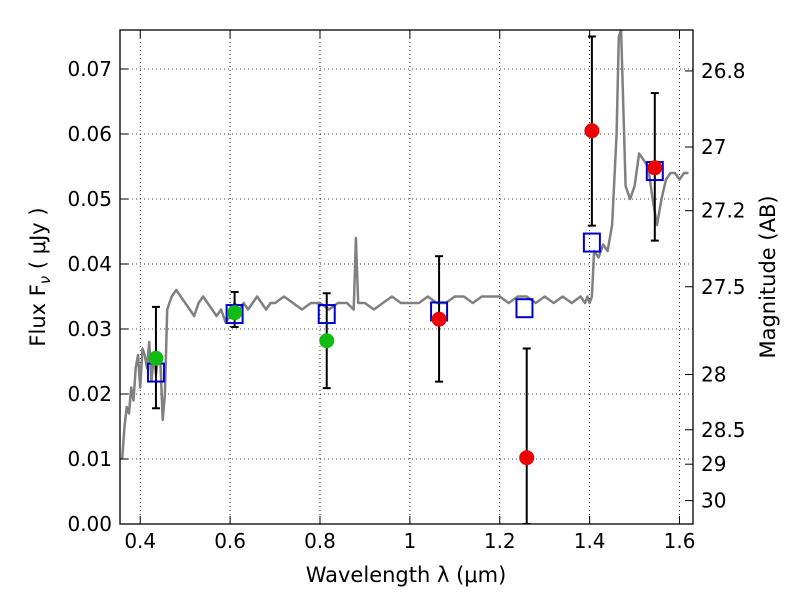  What do you see at coordinates (406, 575) in the screenshot?
I see `x-axis-label: Wavelength λ (μm)` at bounding box center [406, 575].